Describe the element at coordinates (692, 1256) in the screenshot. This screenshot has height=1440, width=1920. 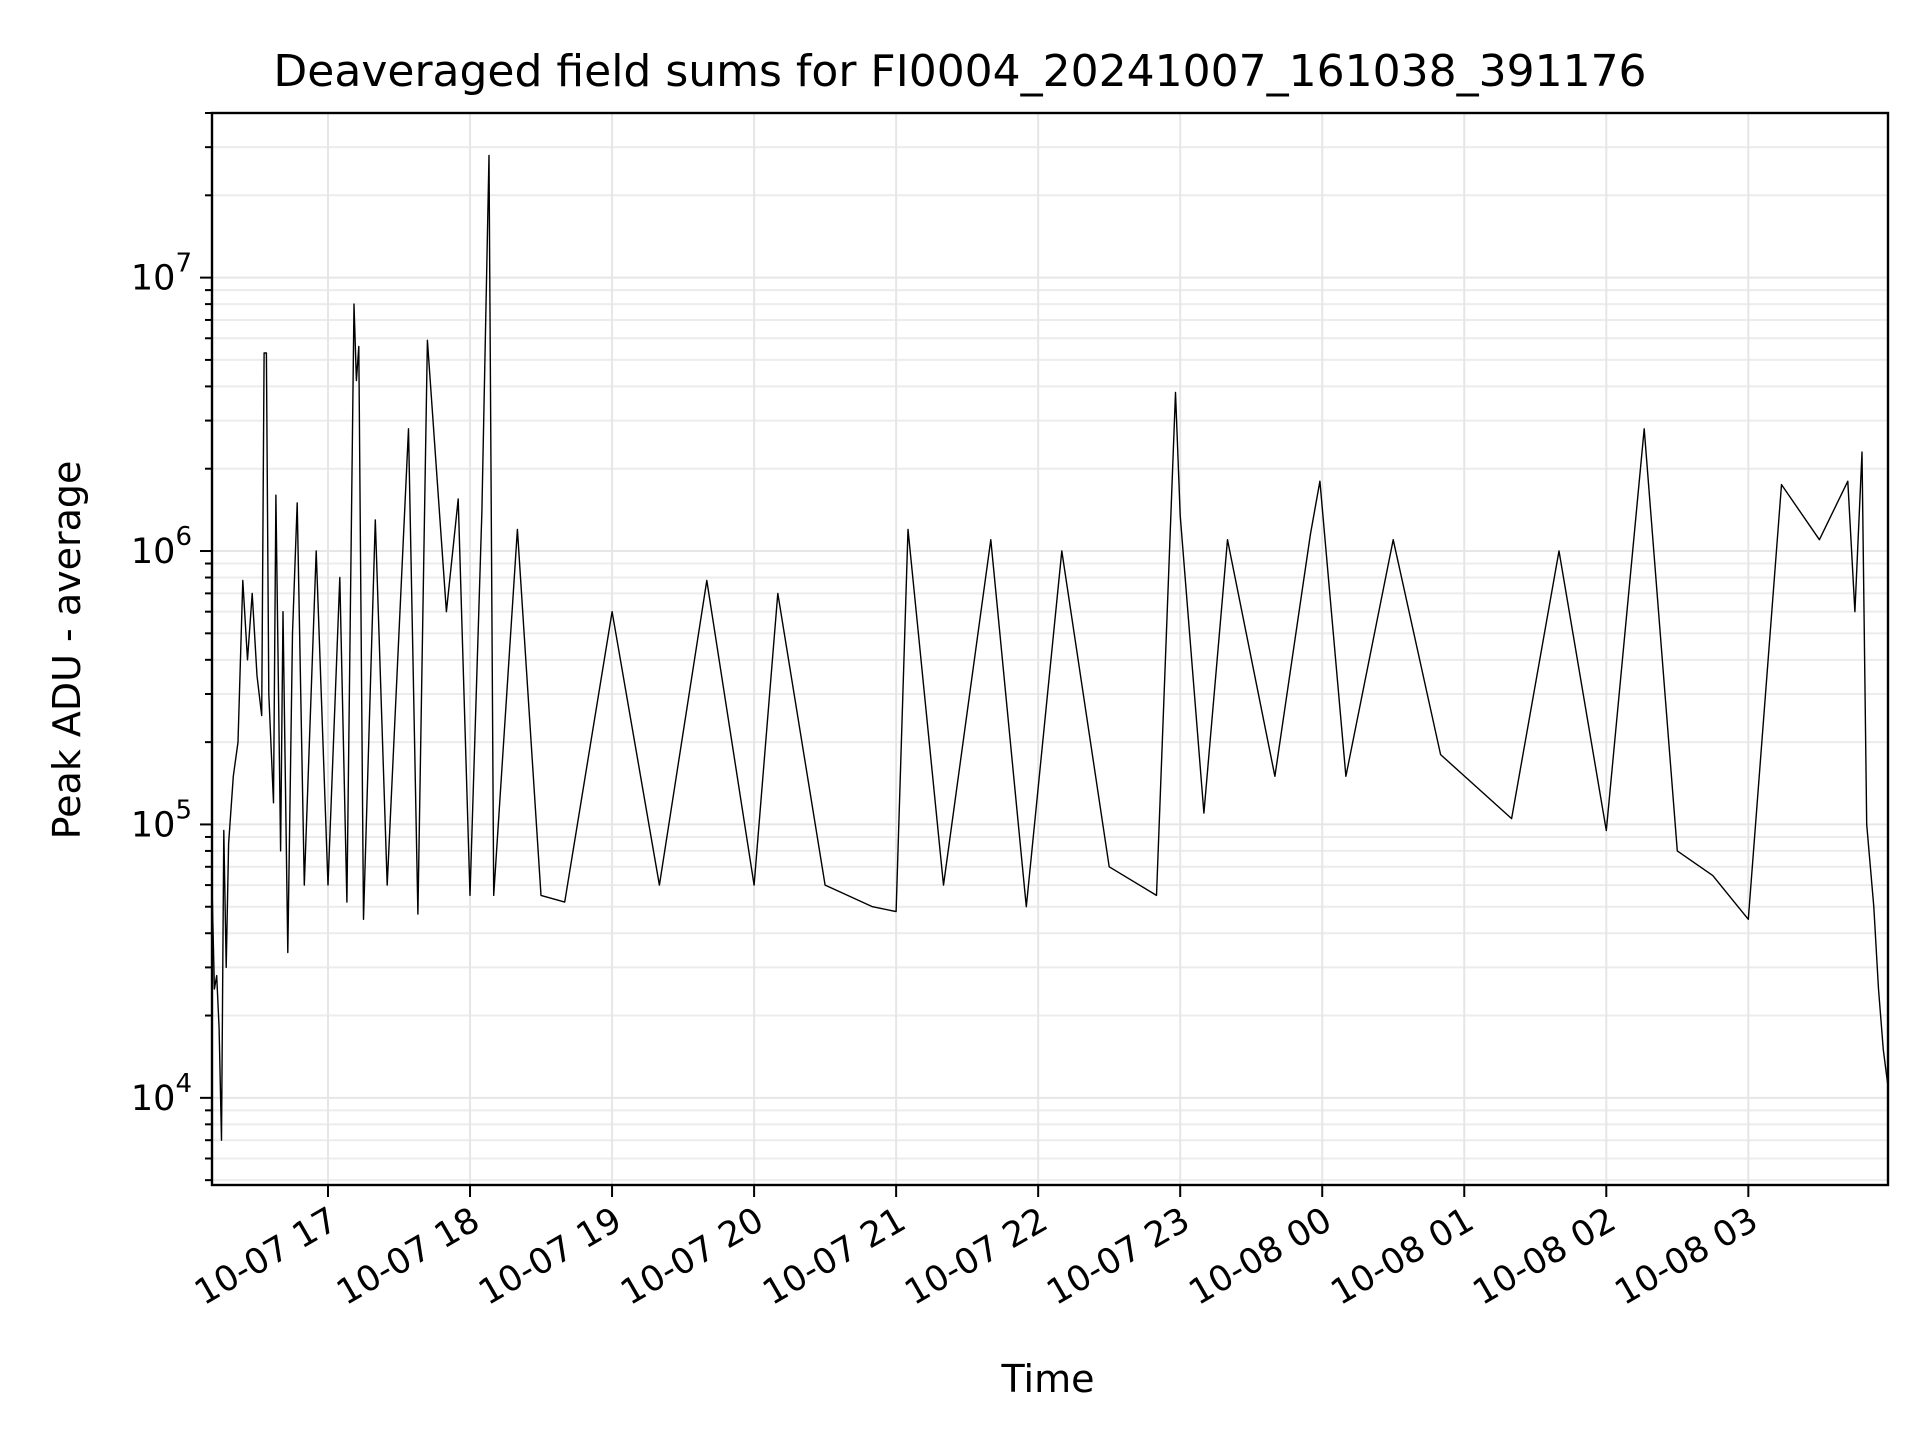
I see `x-tick-label: 10-07 20` at that location.